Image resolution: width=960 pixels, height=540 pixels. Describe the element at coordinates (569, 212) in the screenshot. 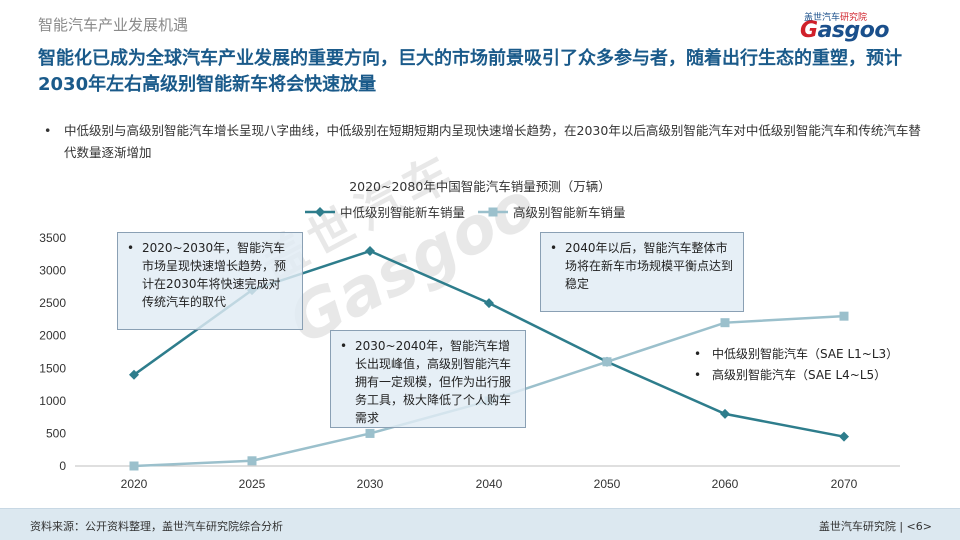

I see `legend-label: 高级别智能新车销量` at that location.